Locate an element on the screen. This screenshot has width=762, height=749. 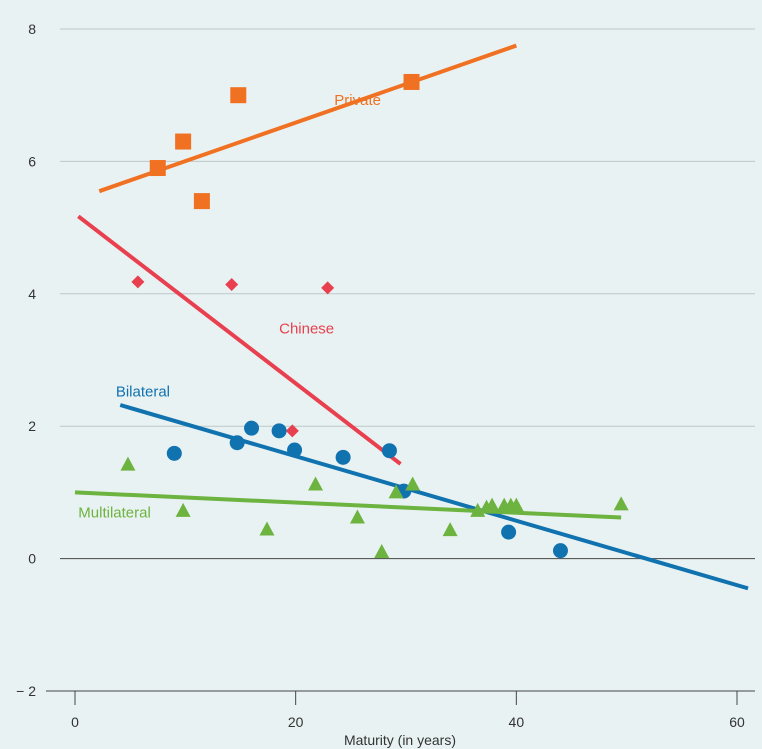
x-tick-label: 20 is located at coordinates (296, 722).